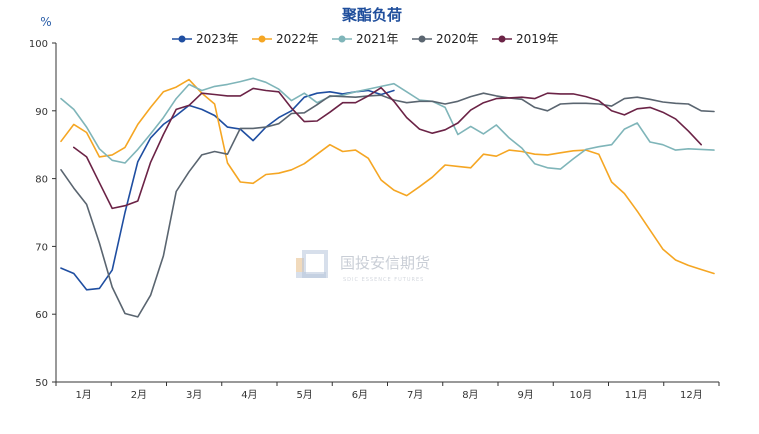  Describe the element at coordinates (38, 44) in the screenshot. I see `y-tick-label: 100` at that location.